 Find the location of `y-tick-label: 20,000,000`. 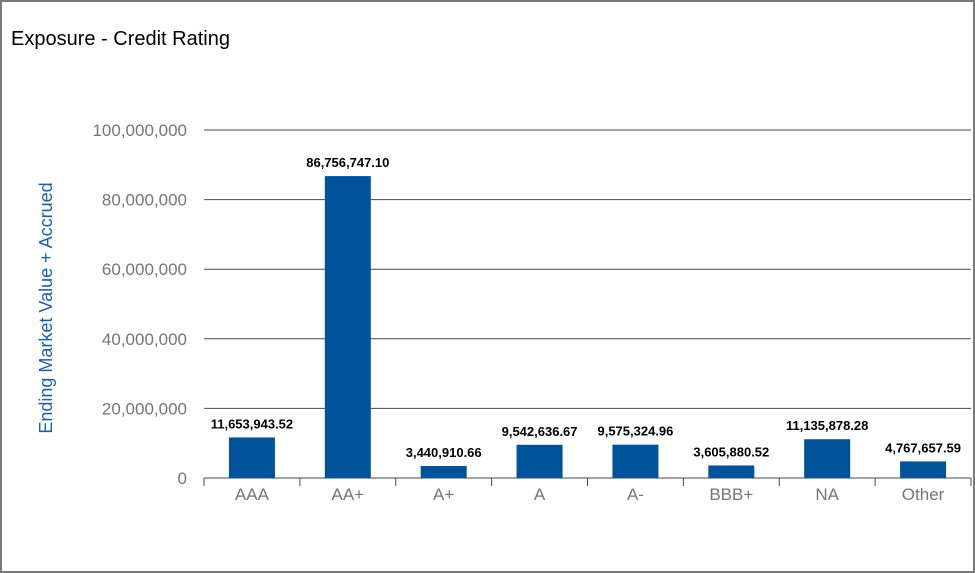

y-tick-label: 20,000,000 is located at coordinates (144, 408).